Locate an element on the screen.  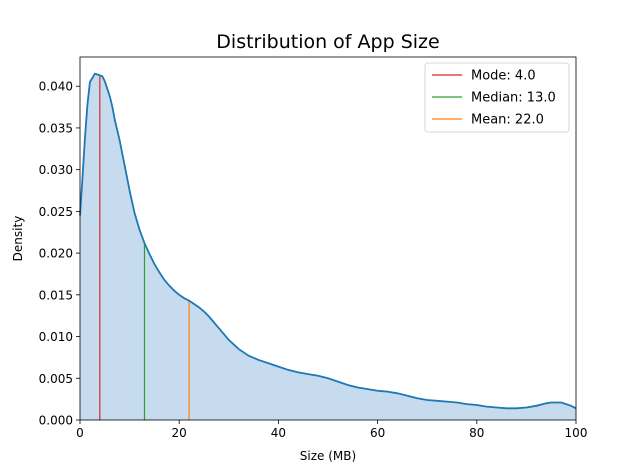
x-tick-label: 100 is located at coordinates (576, 433).